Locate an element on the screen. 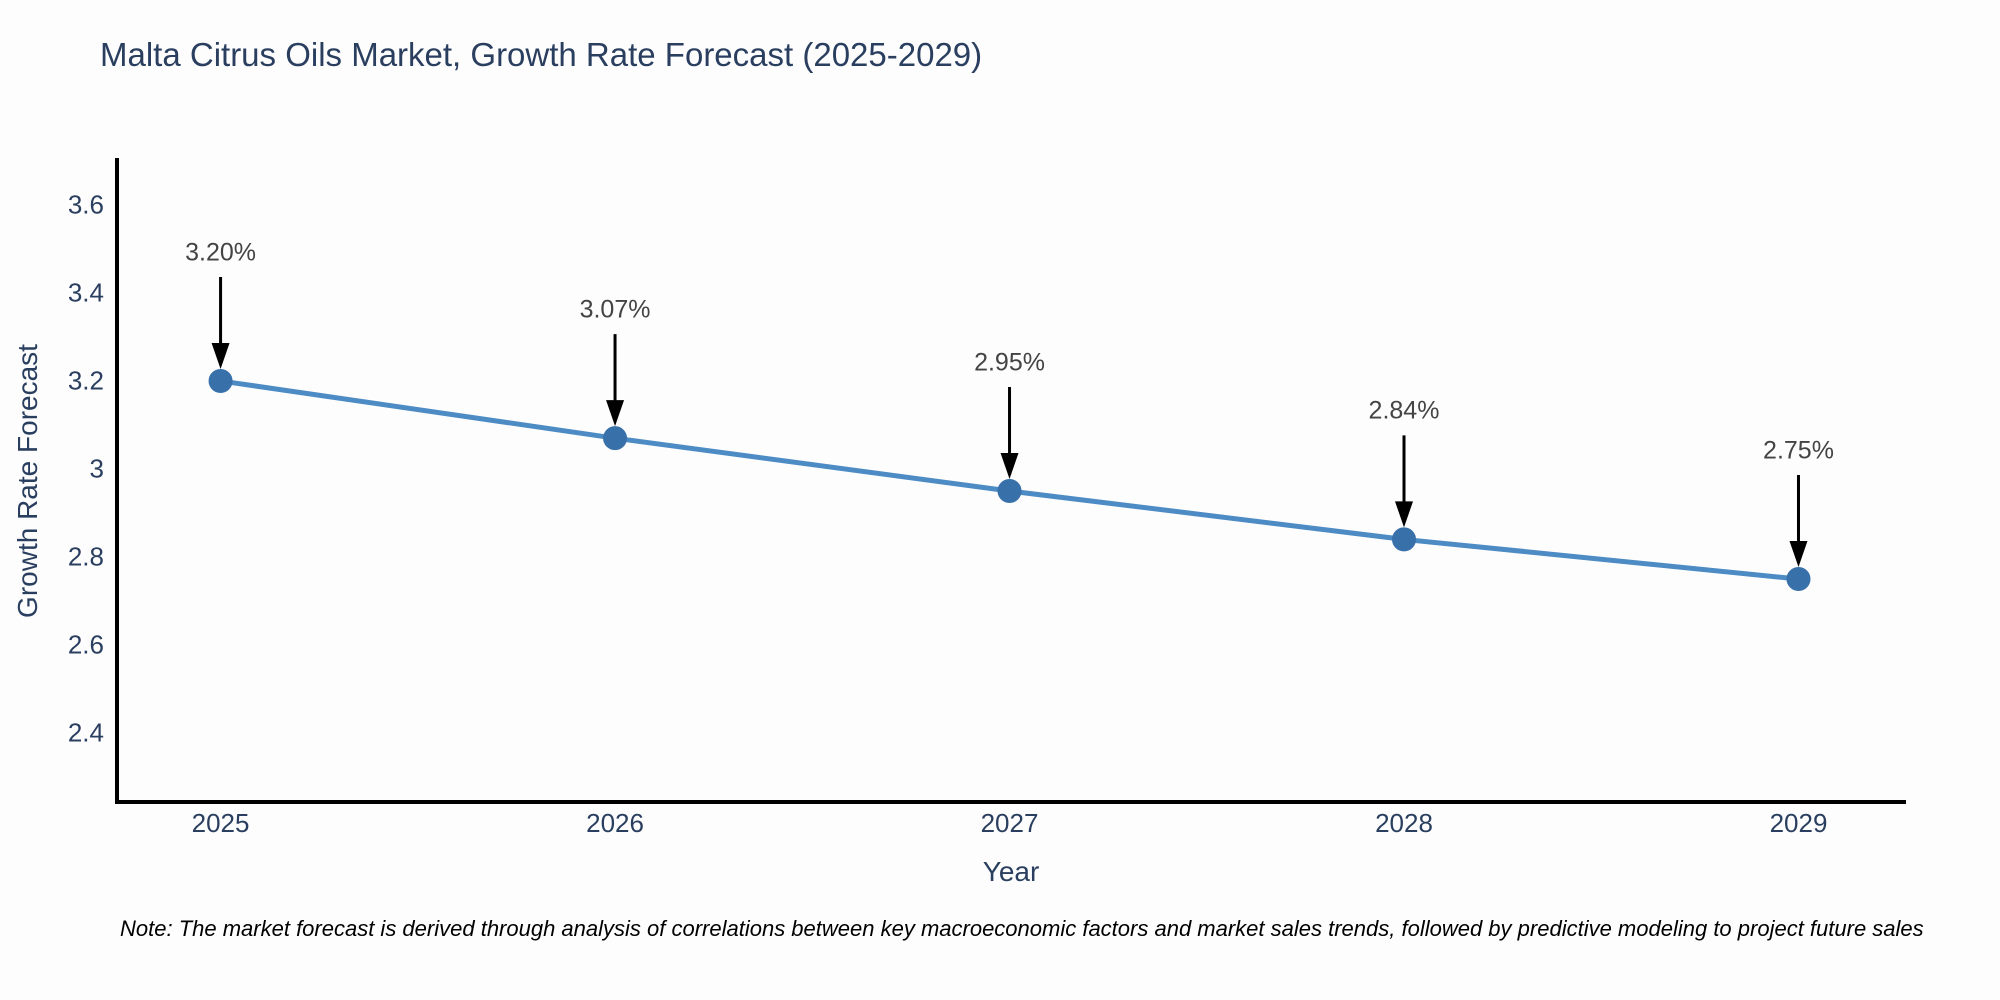  annotation-label: 2.95% is located at coordinates (1009, 362).